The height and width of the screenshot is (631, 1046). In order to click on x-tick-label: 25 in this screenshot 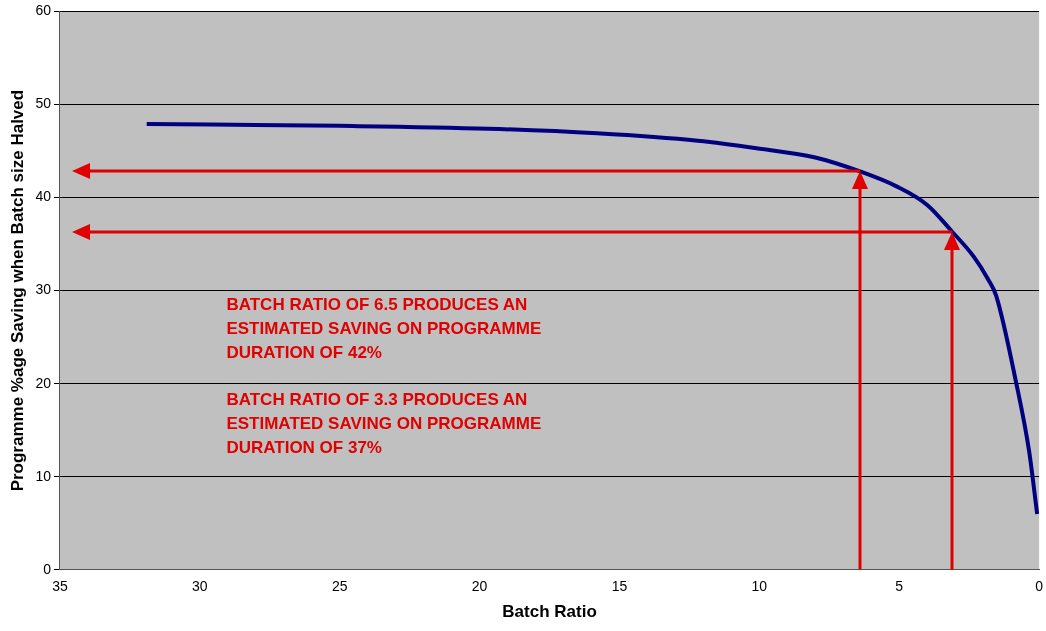, I will do `click(339, 586)`.